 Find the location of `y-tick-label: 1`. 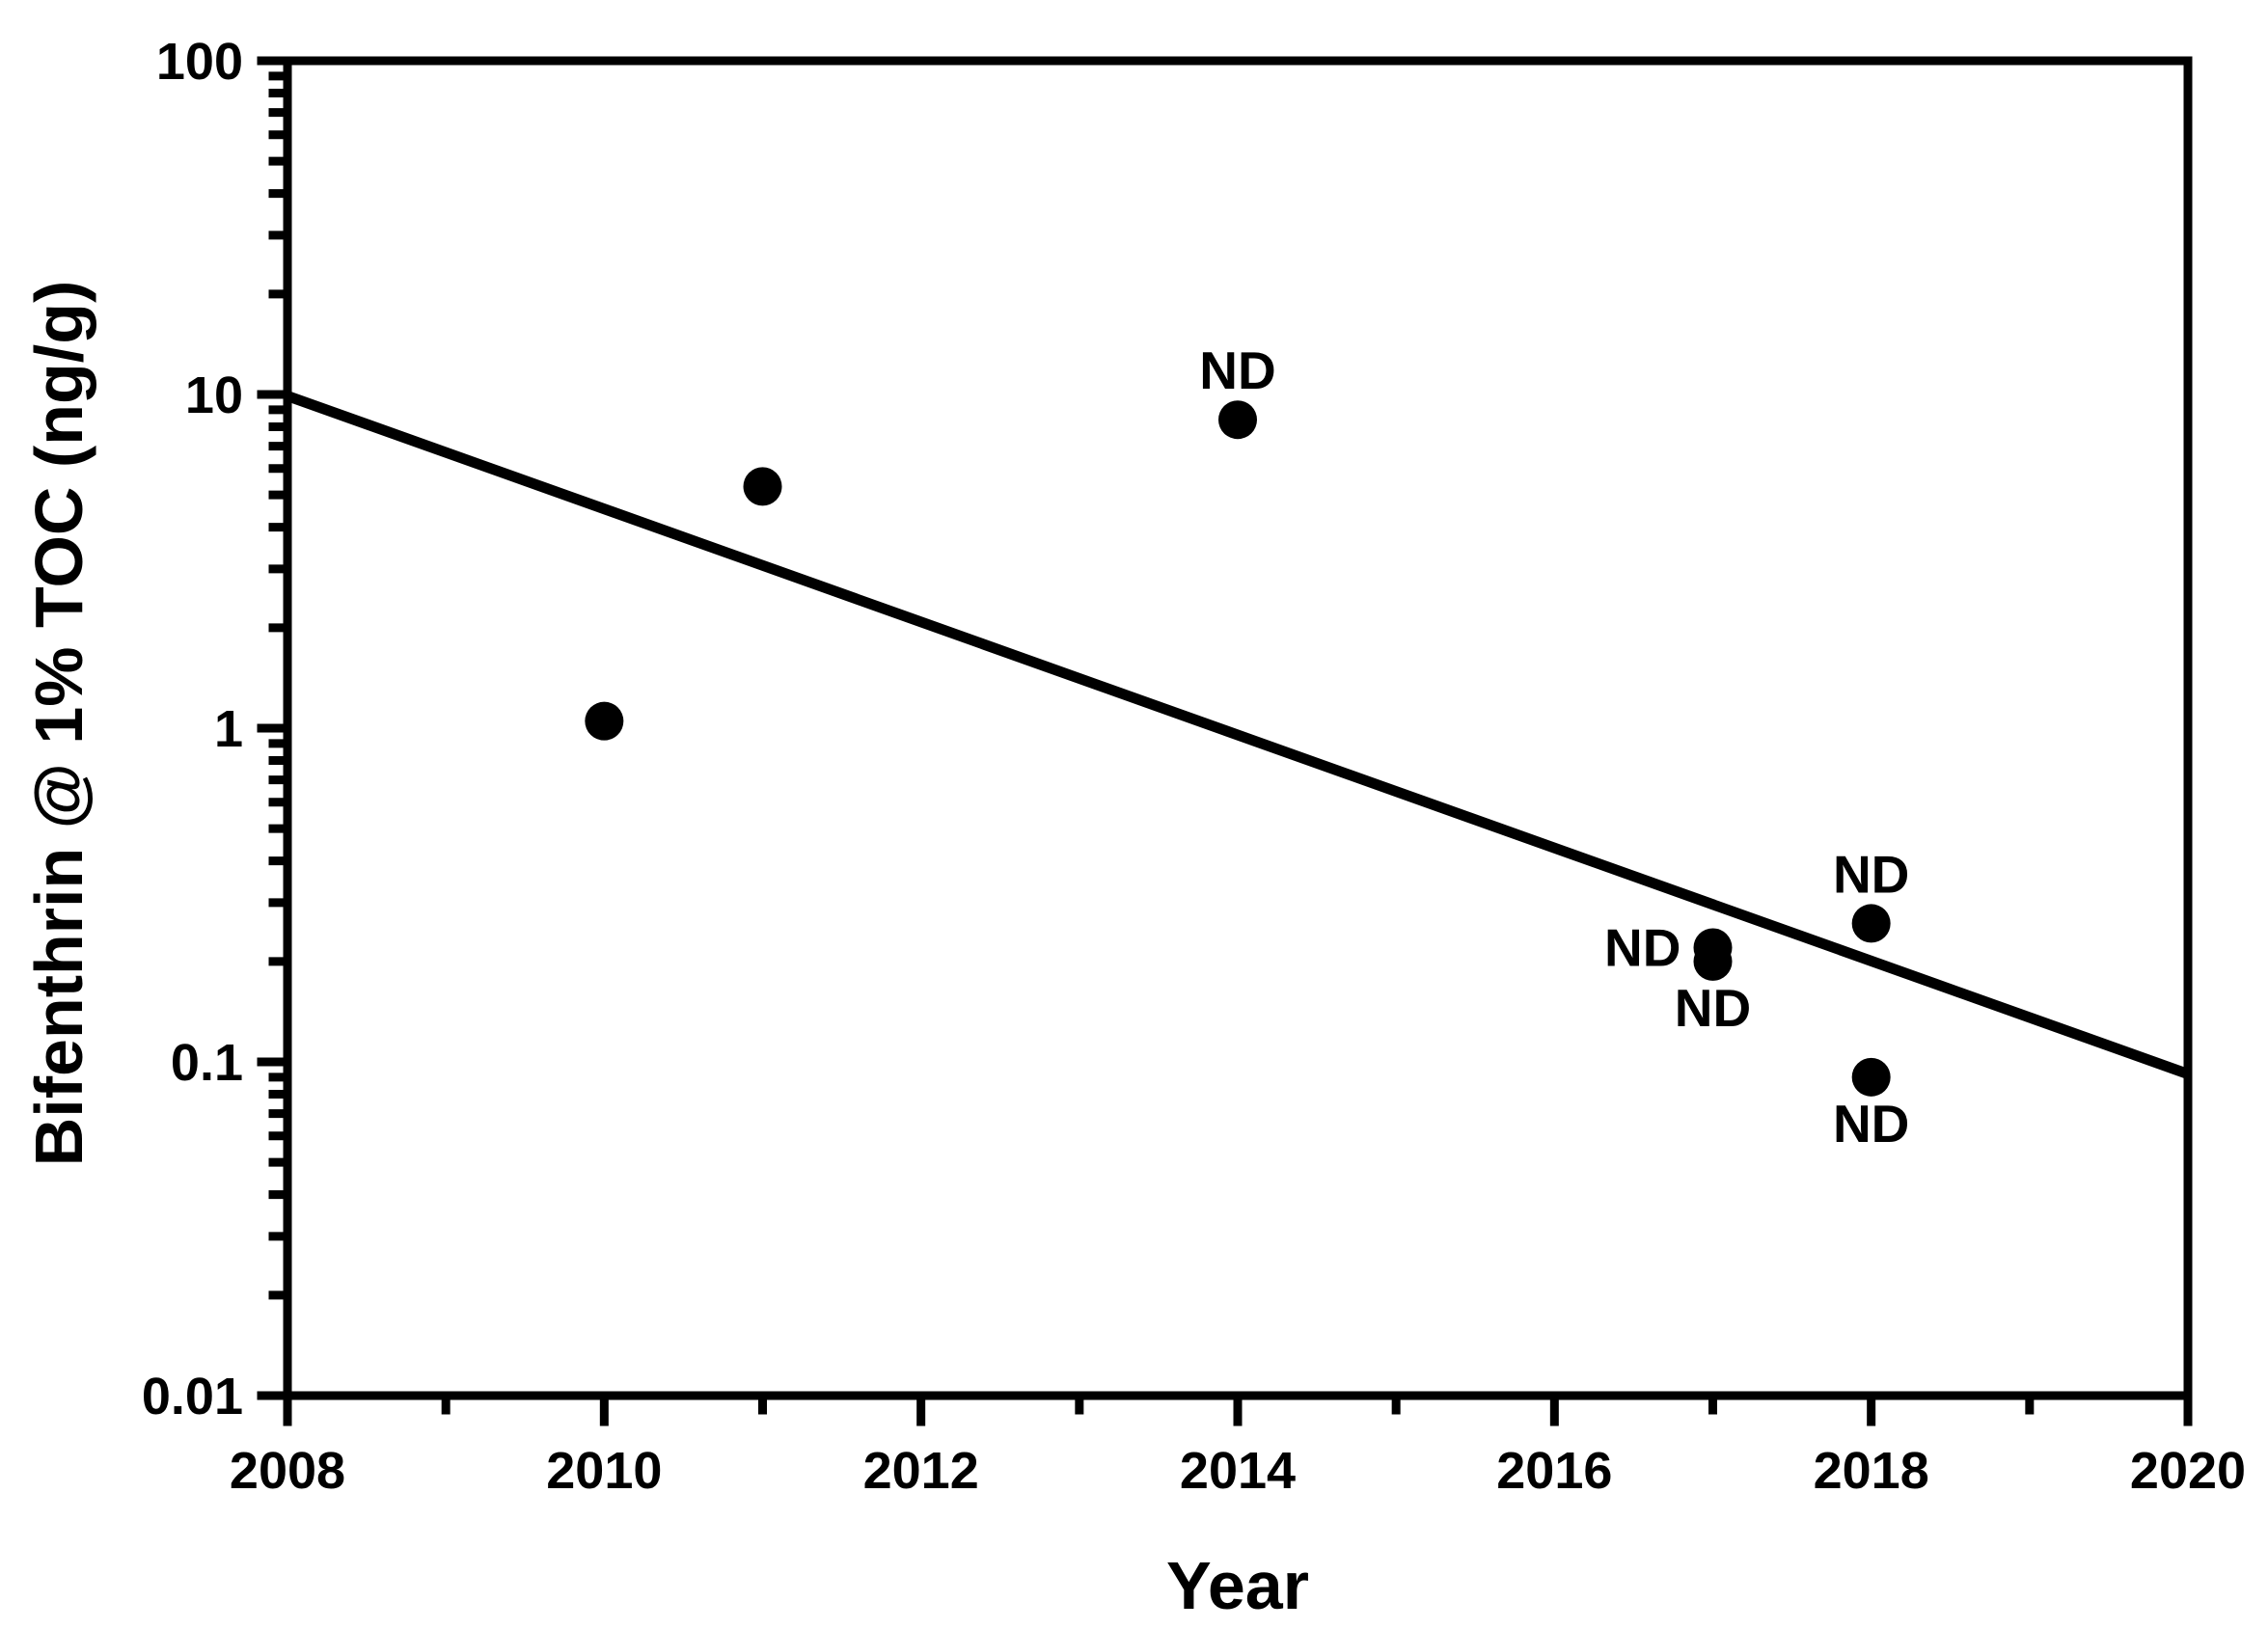

y-tick-label: 1 is located at coordinates (228, 729).